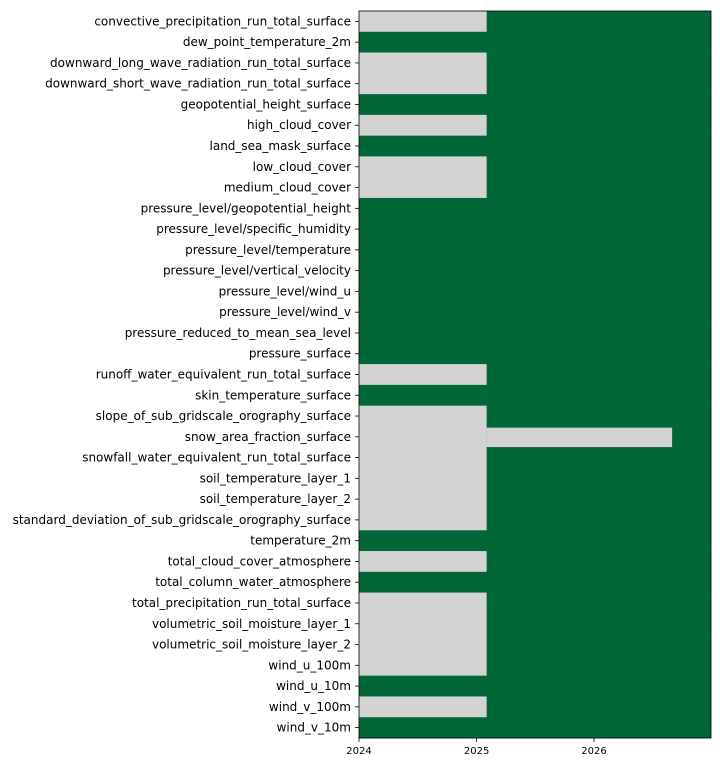 The width and height of the screenshot is (720, 770). Describe the element at coordinates (535, 728) in the screenshot. I see `cell-available-wind-v-10m` at that location.